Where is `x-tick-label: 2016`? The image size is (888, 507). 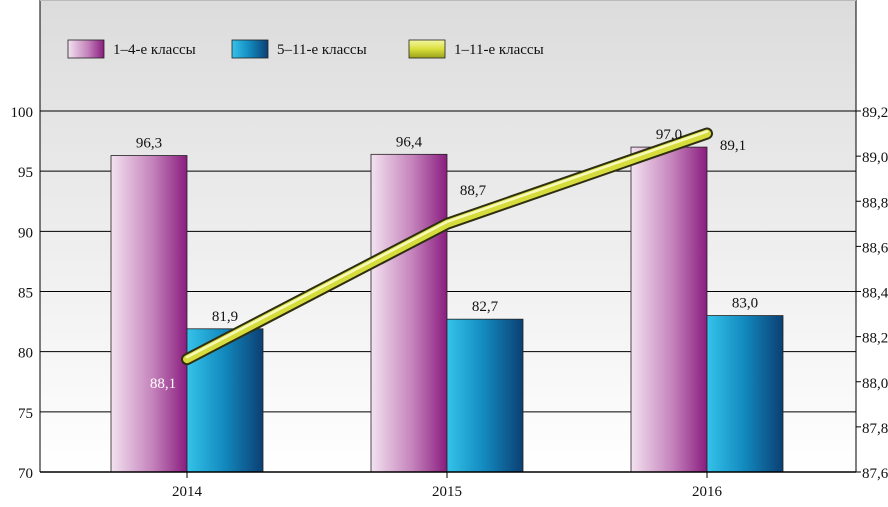
x-tick-label: 2016 is located at coordinates (707, 492).